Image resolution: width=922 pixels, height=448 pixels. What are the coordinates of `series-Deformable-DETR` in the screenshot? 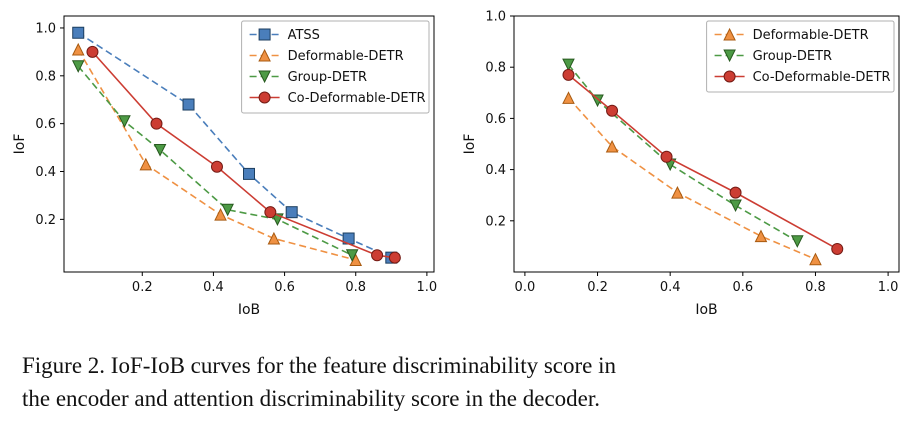 It's located at (692, 178).